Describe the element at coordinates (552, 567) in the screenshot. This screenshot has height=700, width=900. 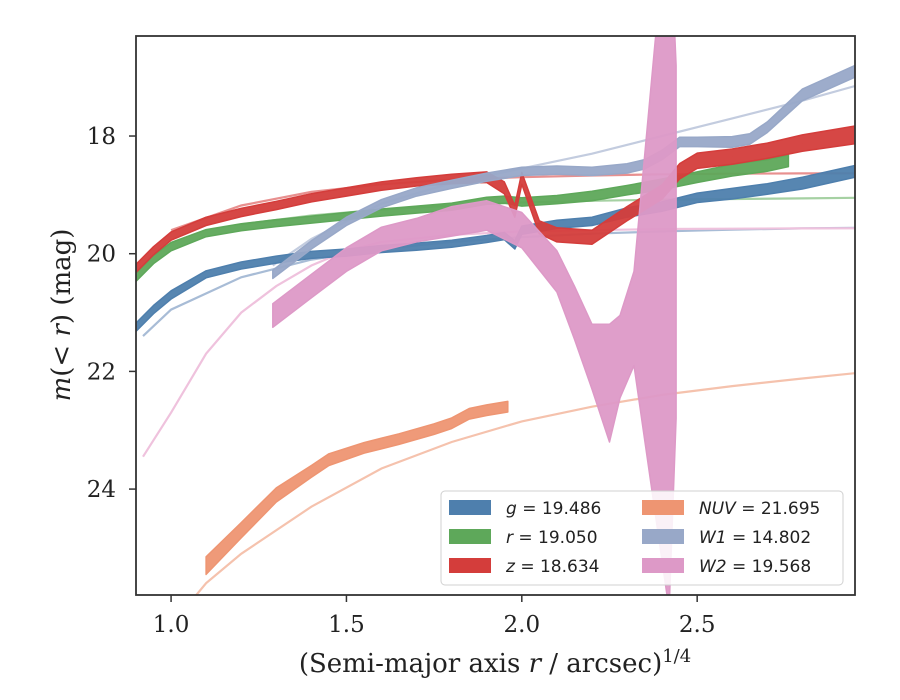
I see `legend-label: z = 18.634` at that location.